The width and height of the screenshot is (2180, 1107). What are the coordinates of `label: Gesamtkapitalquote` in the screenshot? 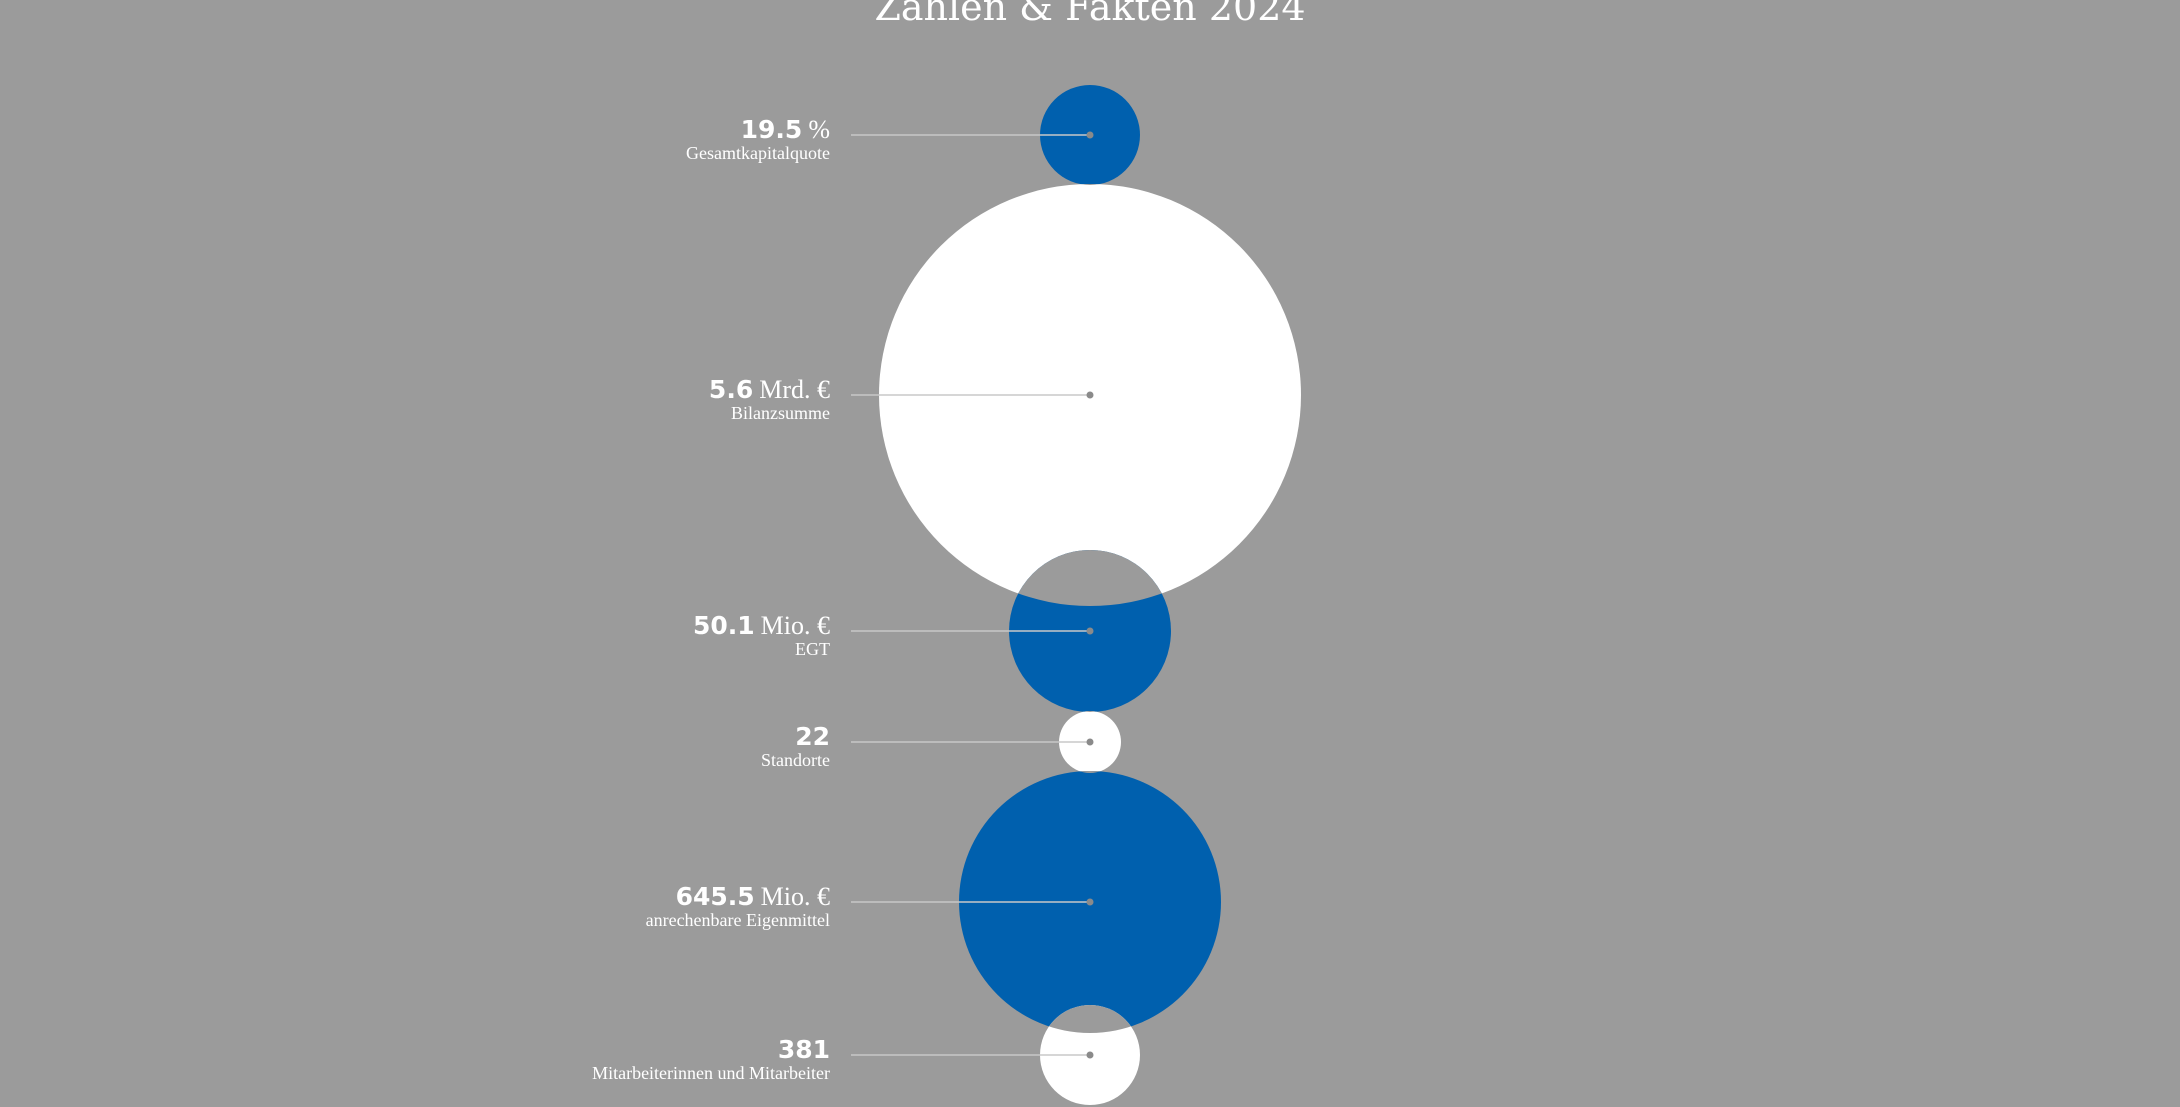 It's located at (758, 153).